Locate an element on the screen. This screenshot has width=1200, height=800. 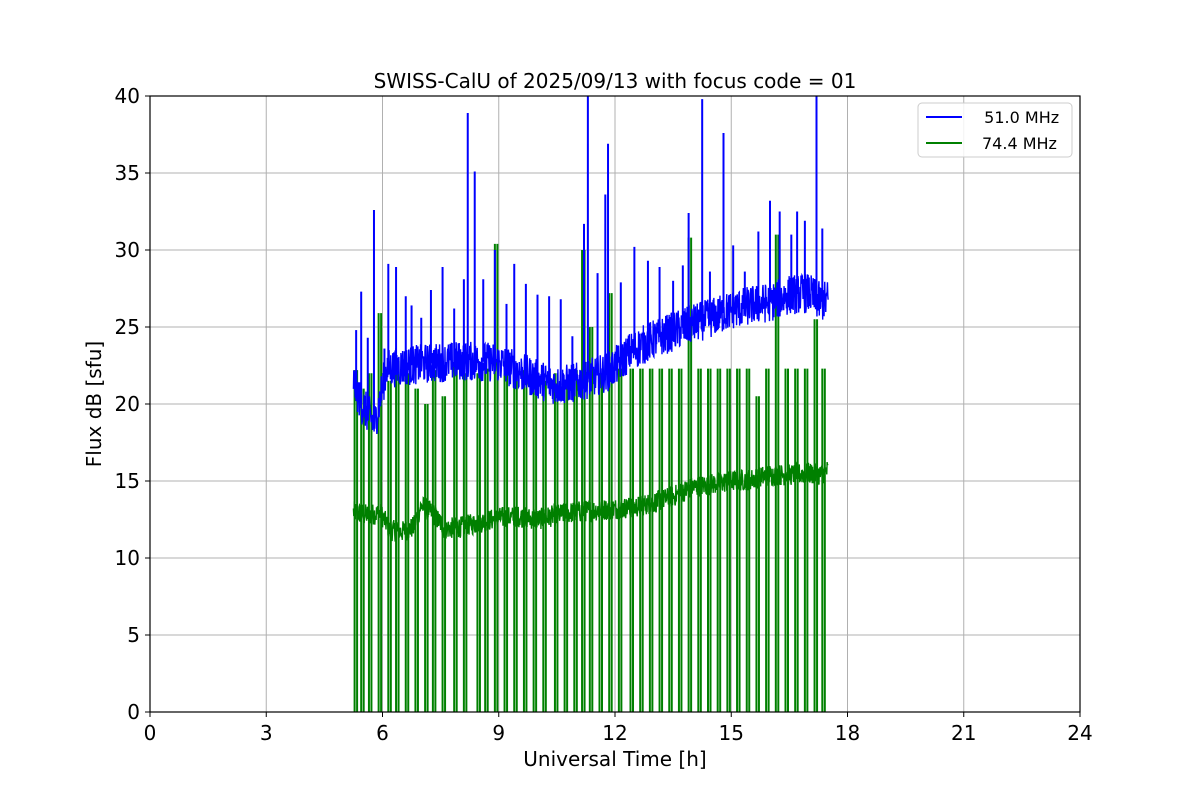
y-tick-label: 25 is located at coordinates (127, 327).